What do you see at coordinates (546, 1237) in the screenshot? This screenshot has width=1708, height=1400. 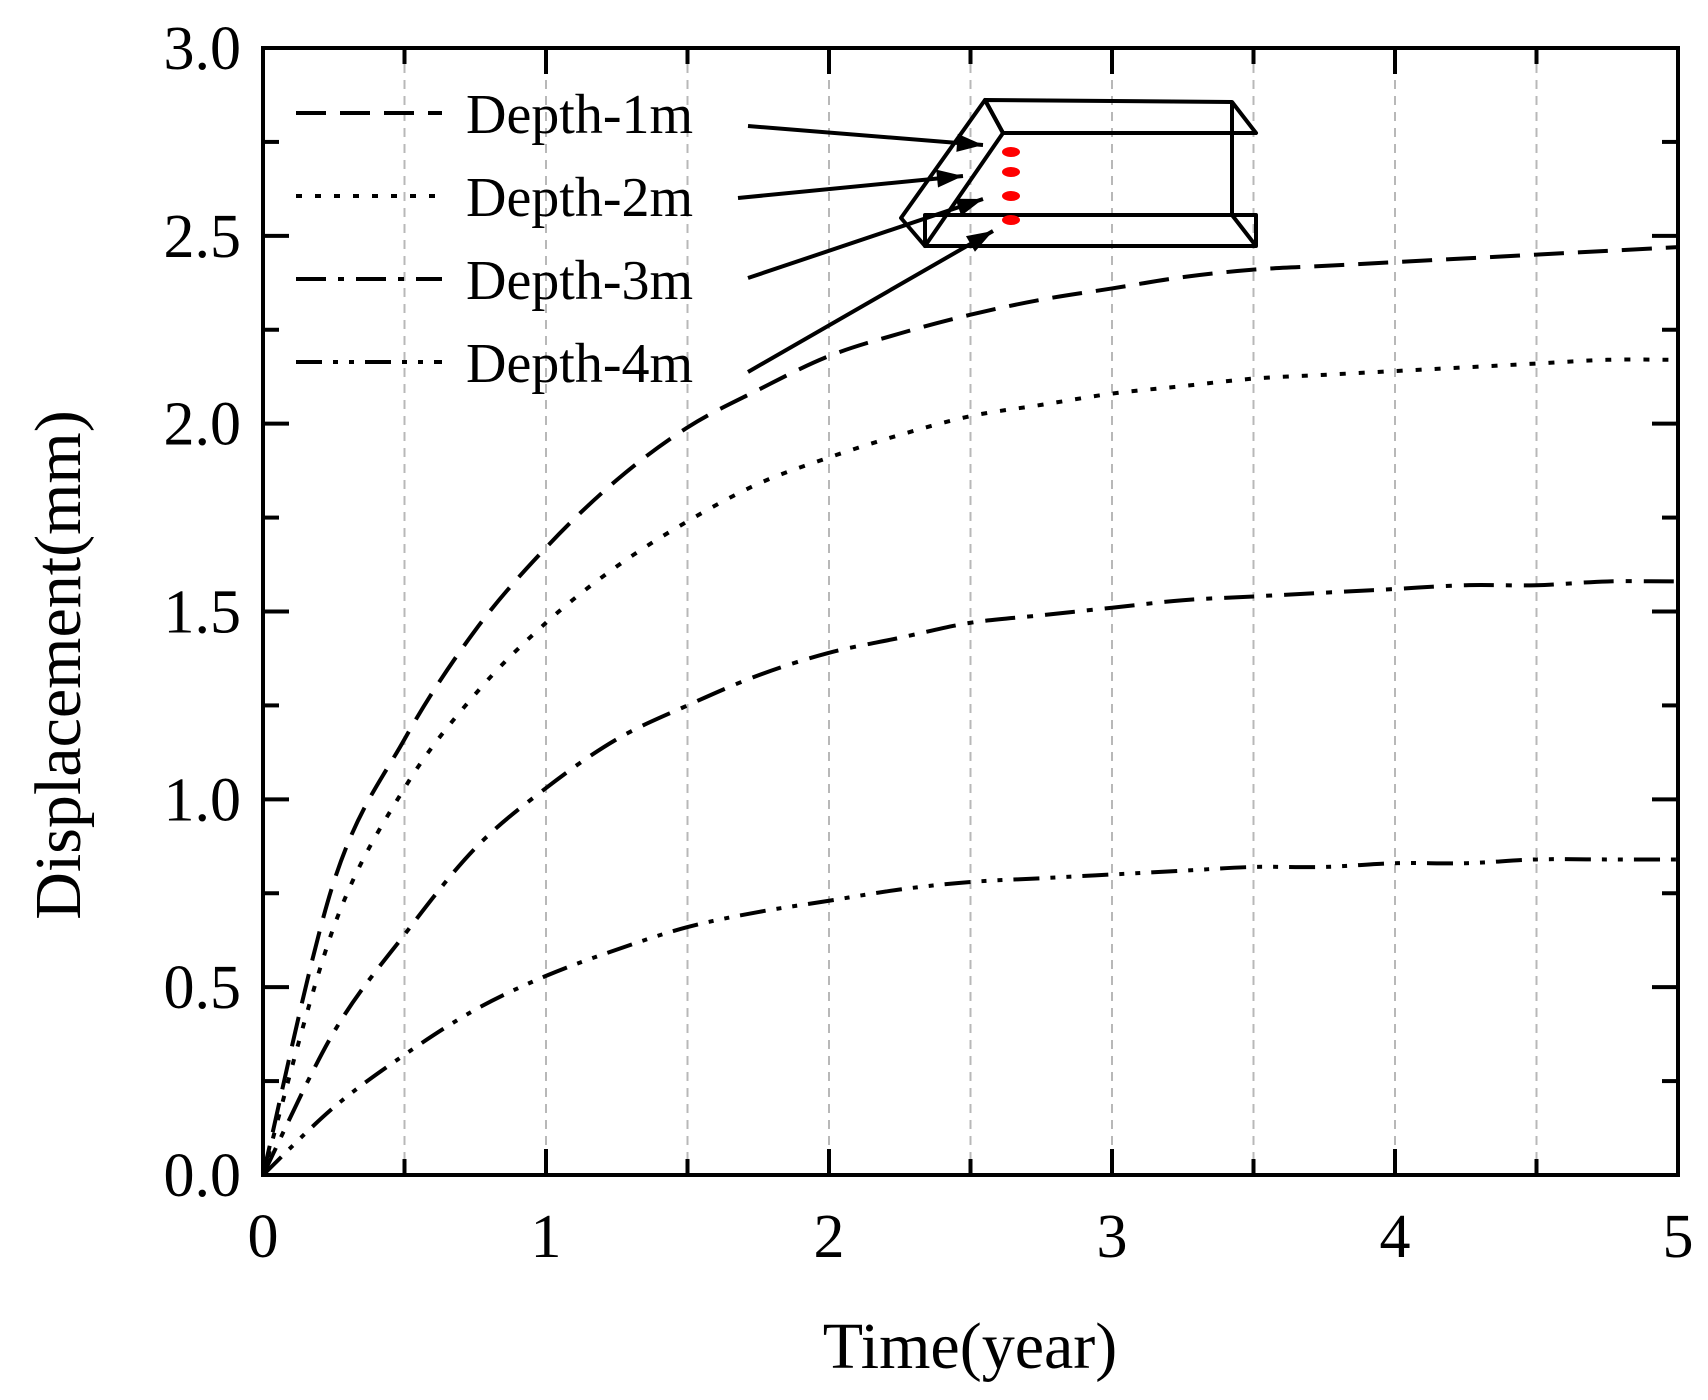 I see `x-tick-label: 1` at bounding box center [546, 1237].